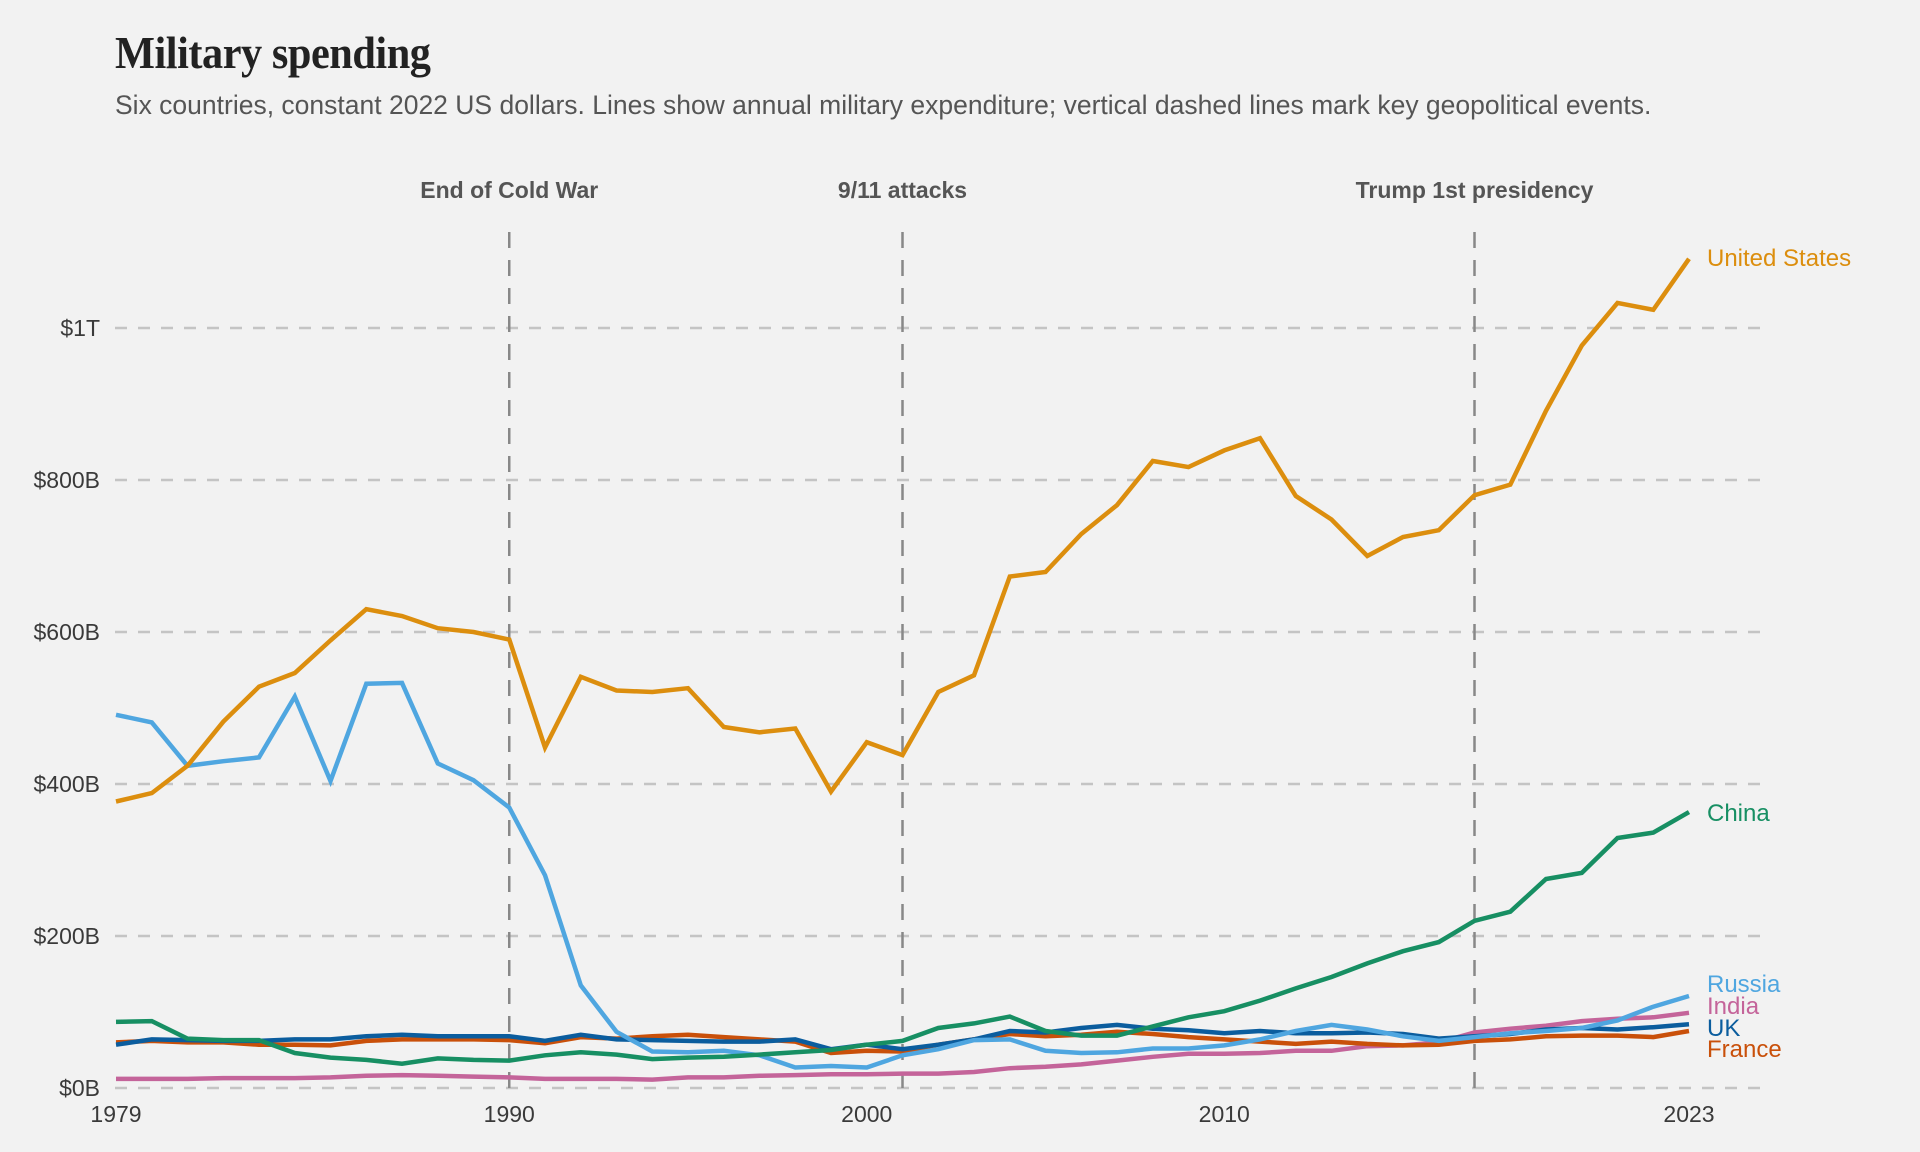 The width and height of the screenshot is (1920, 1152). What do you see at coordinates (1744, 984) in the screenshot?
I see `series-label-russia: Russia` at bounding box center [1744, 984].